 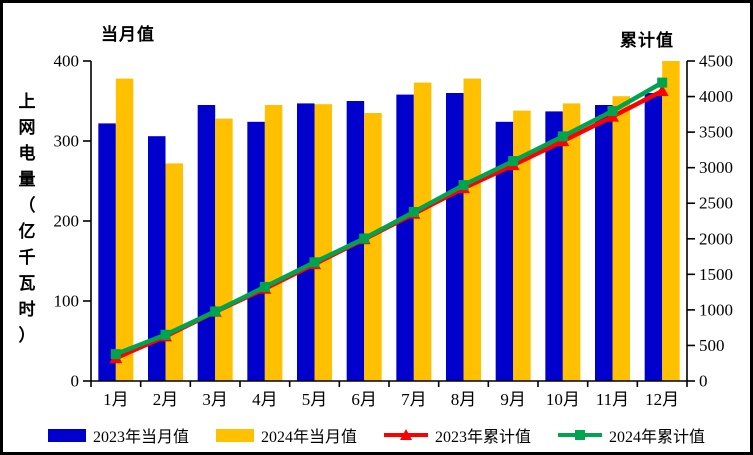 What do you see at coordinates (712, 345) in the screenshot?
I see `right-tick-label: 500` at bounding box center [712, 345].